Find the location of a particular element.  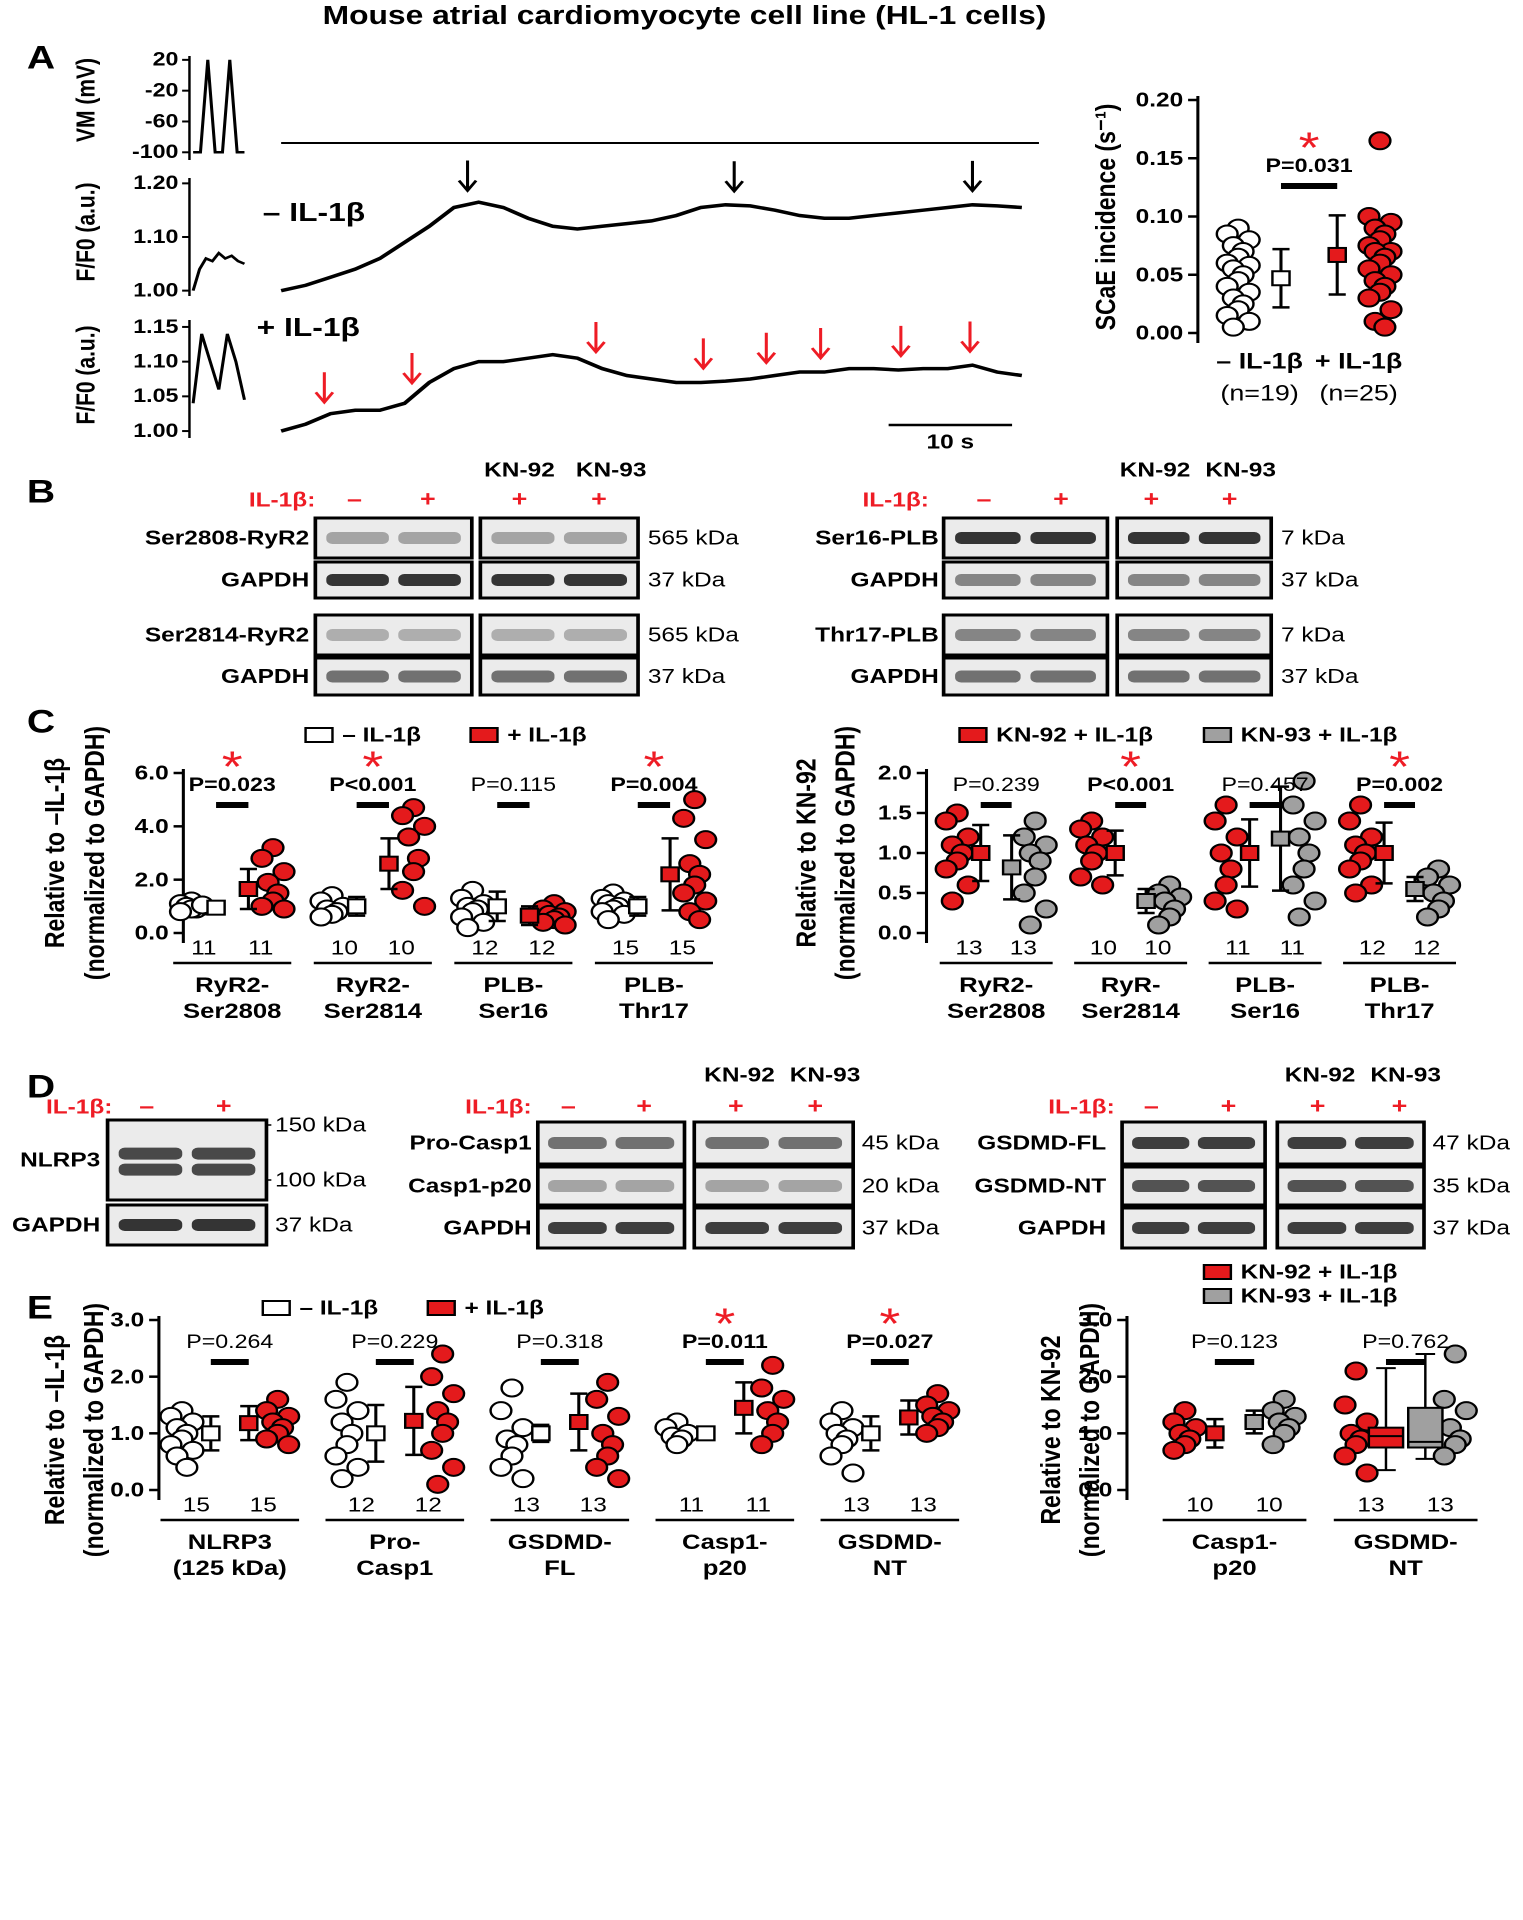

y-axis-label: F/F0 (a.u.) is located at coordinates (85, 374).